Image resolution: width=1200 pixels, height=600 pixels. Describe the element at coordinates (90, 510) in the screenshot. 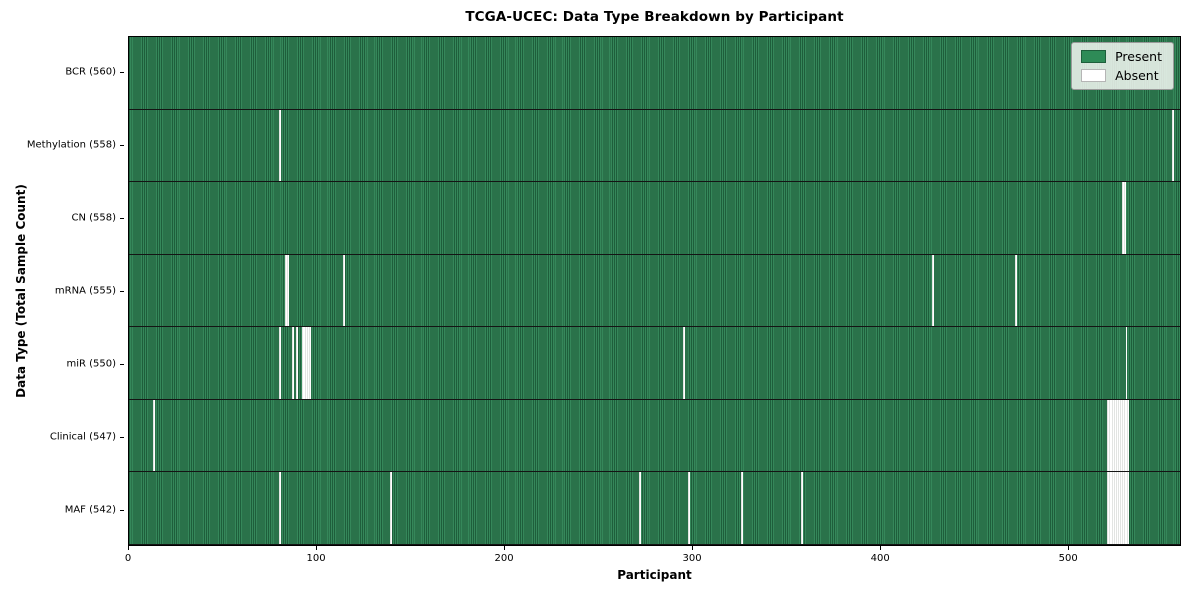

I see `y-tick-label-maf: MAF (542)` at that location.